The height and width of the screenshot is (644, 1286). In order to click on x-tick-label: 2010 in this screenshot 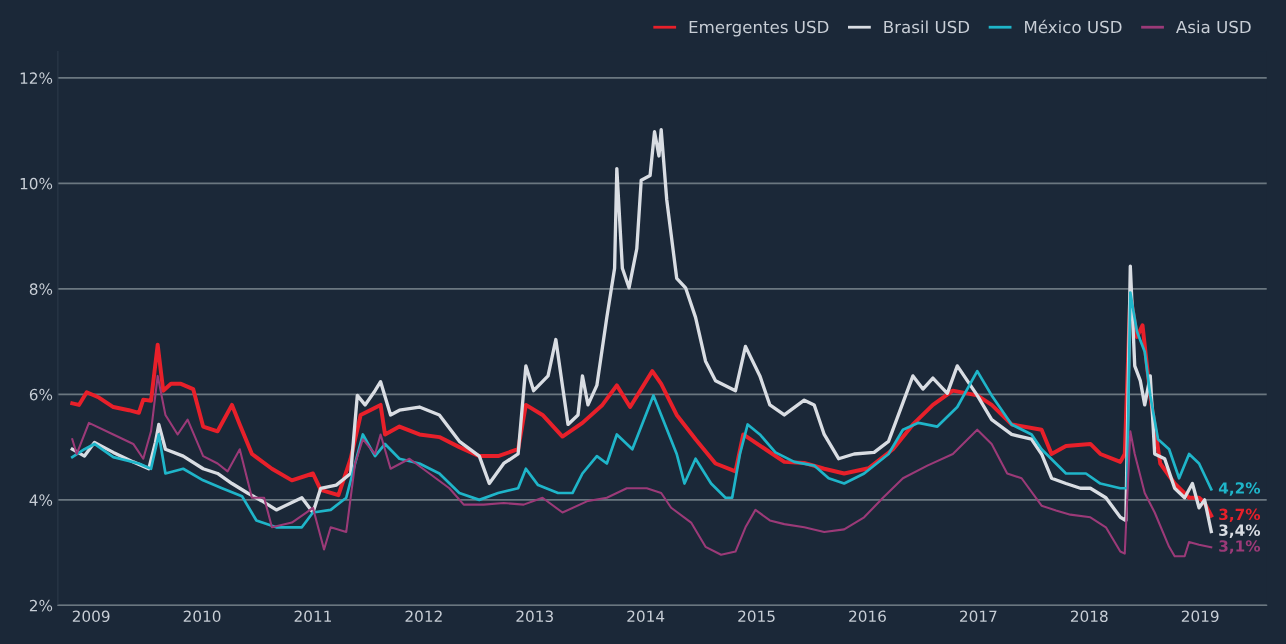, I will do `click(202, 616)`.